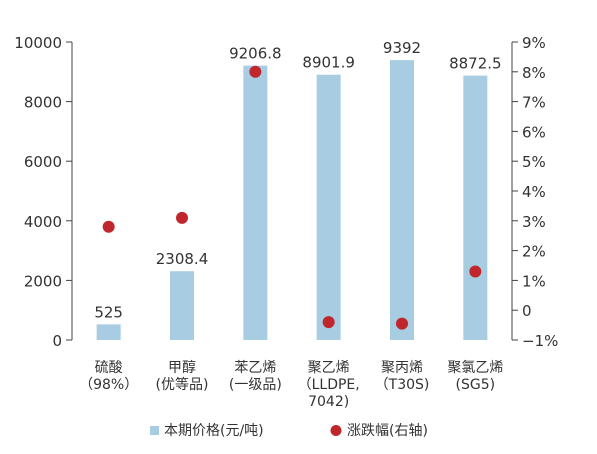 The height and width of the screenshot is (454, 597). What do you see at coordinates (109, 368) in the screenshot?
I see `category-label: 硫酸` at bounding box center [109, 368].